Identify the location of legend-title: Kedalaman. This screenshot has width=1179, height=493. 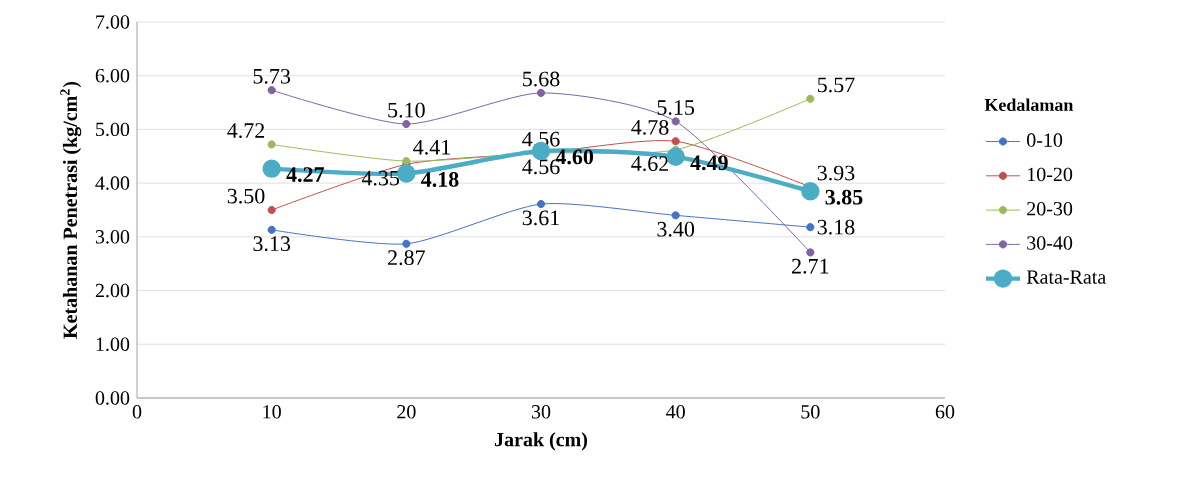
(1029, 105).